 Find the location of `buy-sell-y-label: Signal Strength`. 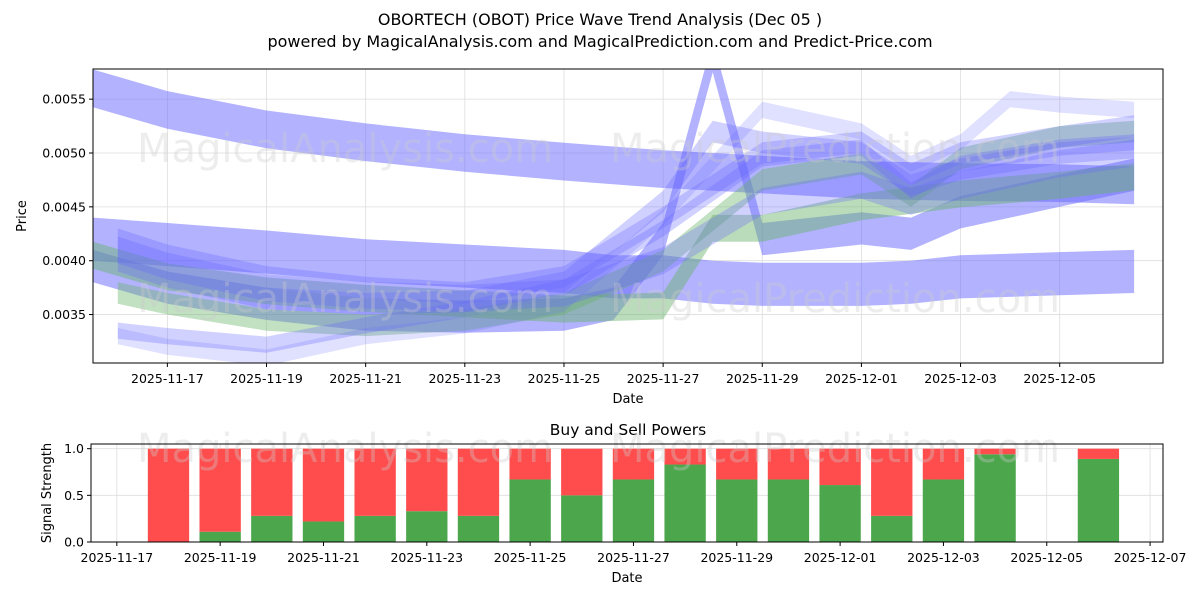

buy-sell-y-label: Signal Strength is located at coordinates (47, 493).